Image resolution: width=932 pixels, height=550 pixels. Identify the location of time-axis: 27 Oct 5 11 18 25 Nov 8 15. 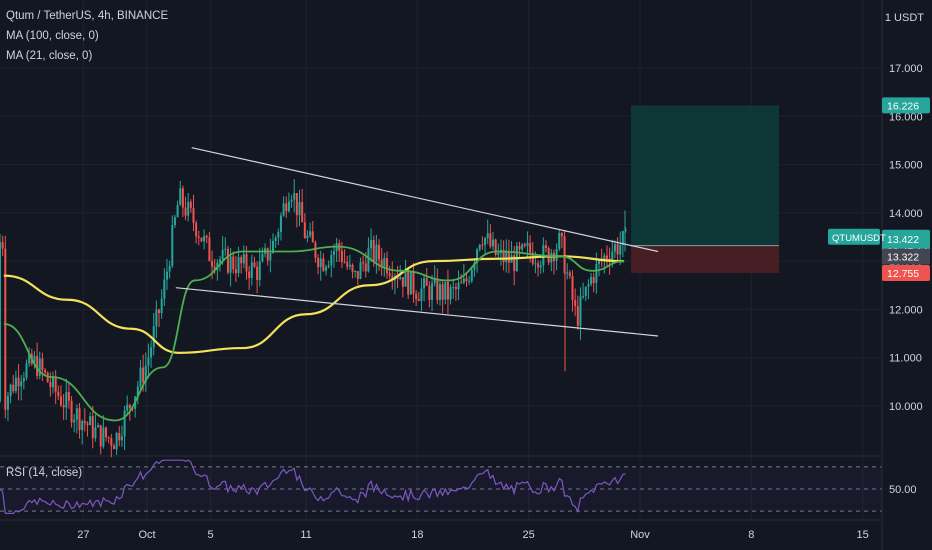
(473, 535).